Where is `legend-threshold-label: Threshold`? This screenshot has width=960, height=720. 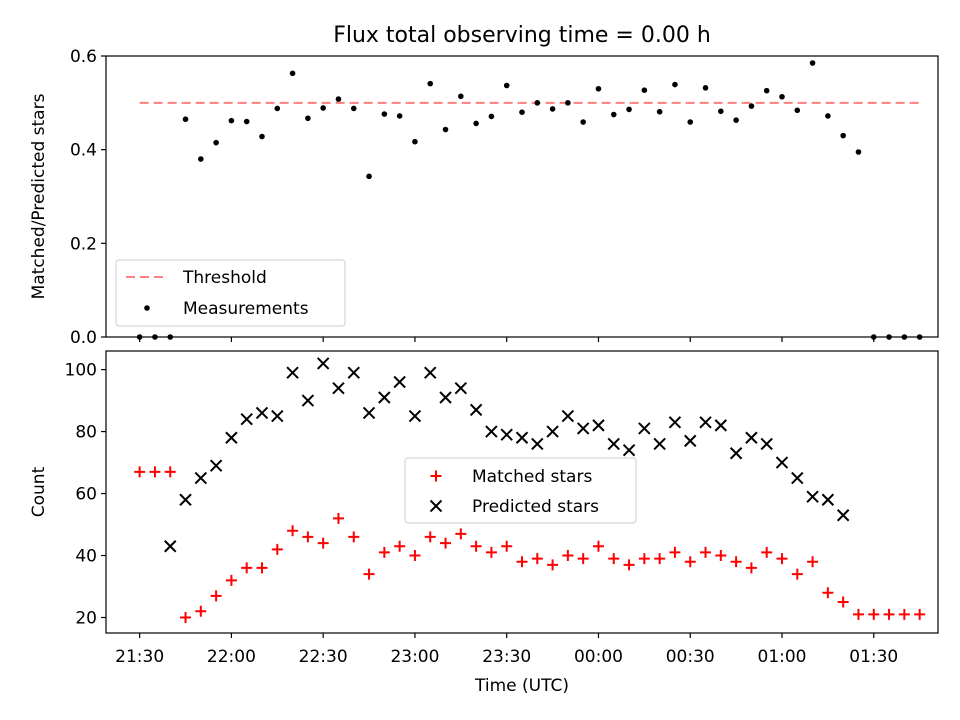
legend-threshold-label: Threshold is located at coordinates (224, 278).